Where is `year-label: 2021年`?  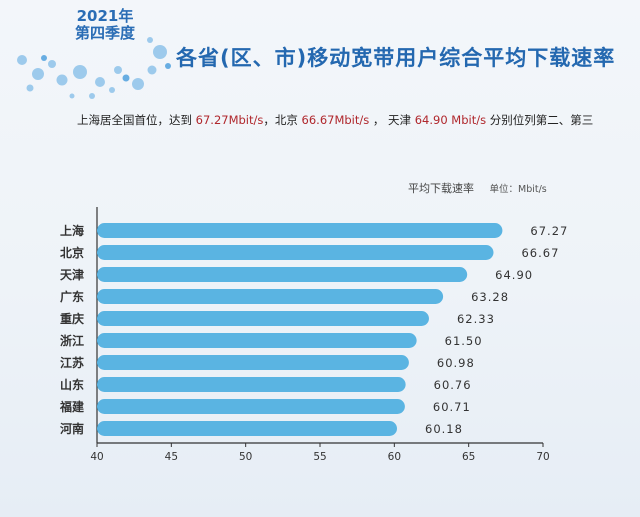
year-label: 2021年 is located at coordinates (105, 16).